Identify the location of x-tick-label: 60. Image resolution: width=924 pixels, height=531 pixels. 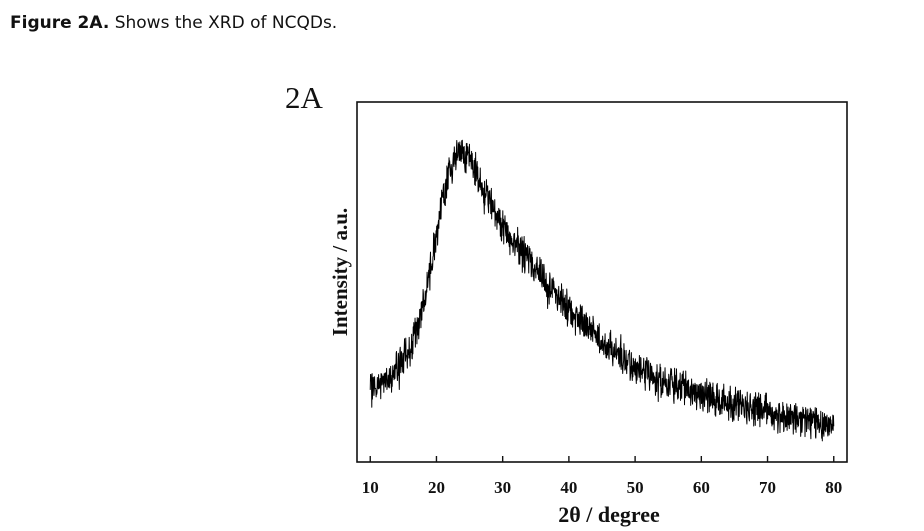
(701, 487).